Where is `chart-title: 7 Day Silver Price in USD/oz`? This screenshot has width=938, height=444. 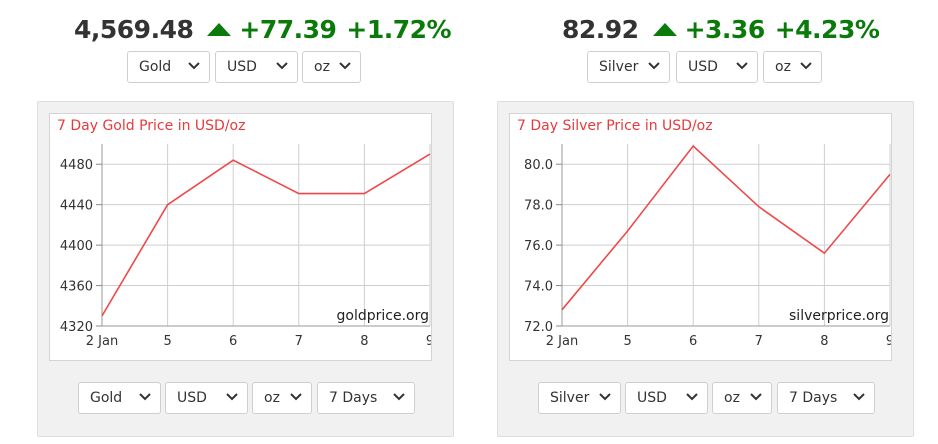 chart-title: 7 Day Silver Price in USD/oz is located at coordinates (615, 126).